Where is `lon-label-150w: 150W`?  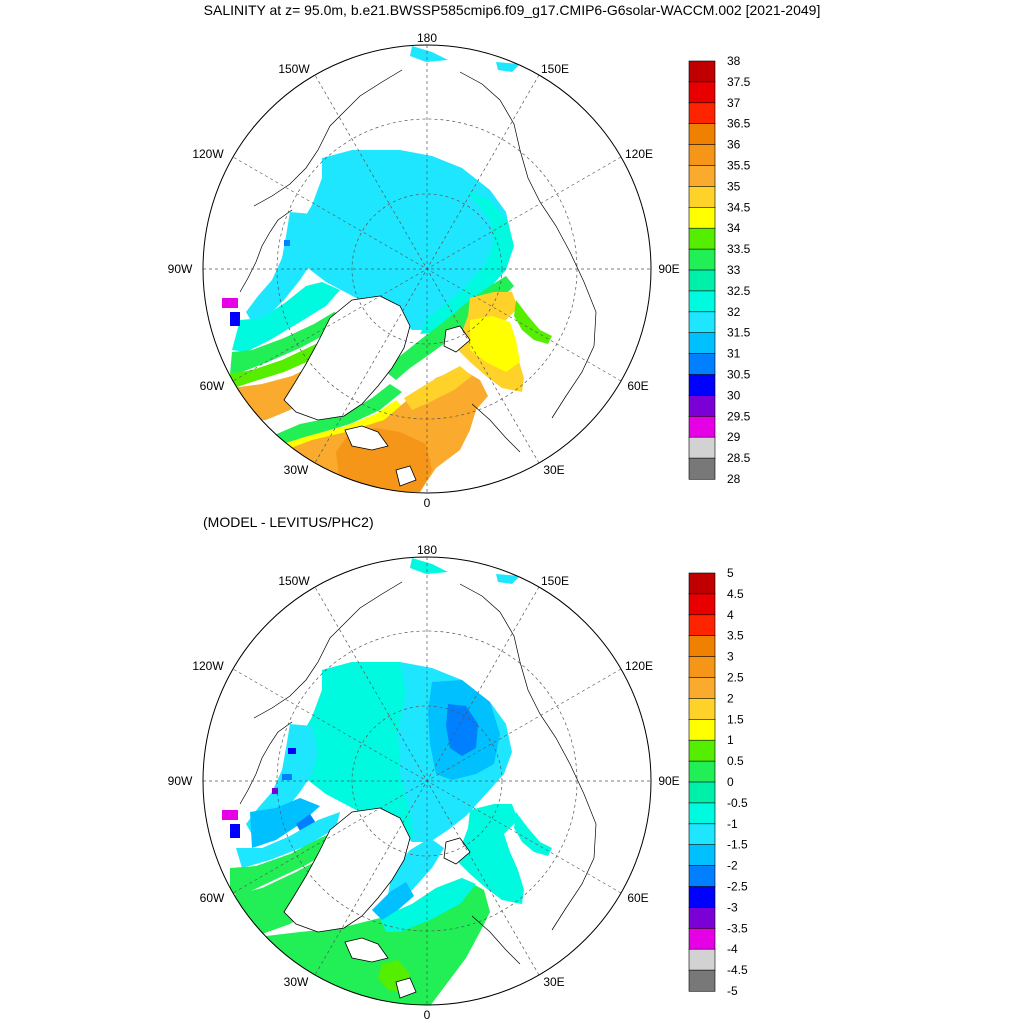 lon-label-150w: 150W is located at coordinates (294, 581).